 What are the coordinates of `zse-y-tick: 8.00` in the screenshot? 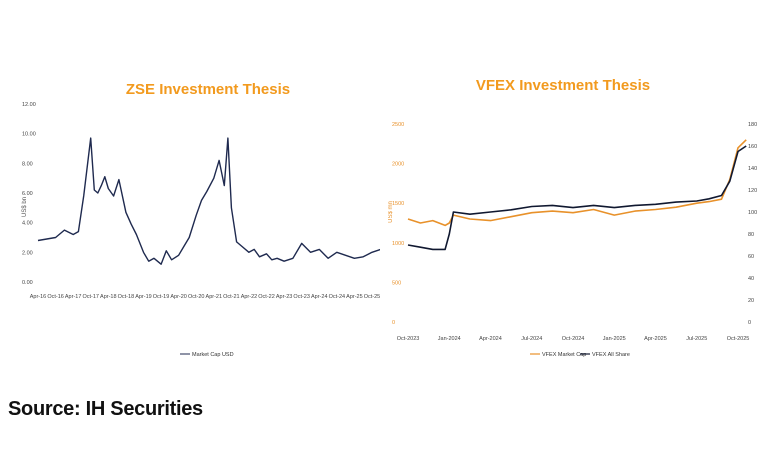 It's located at (27, 164).